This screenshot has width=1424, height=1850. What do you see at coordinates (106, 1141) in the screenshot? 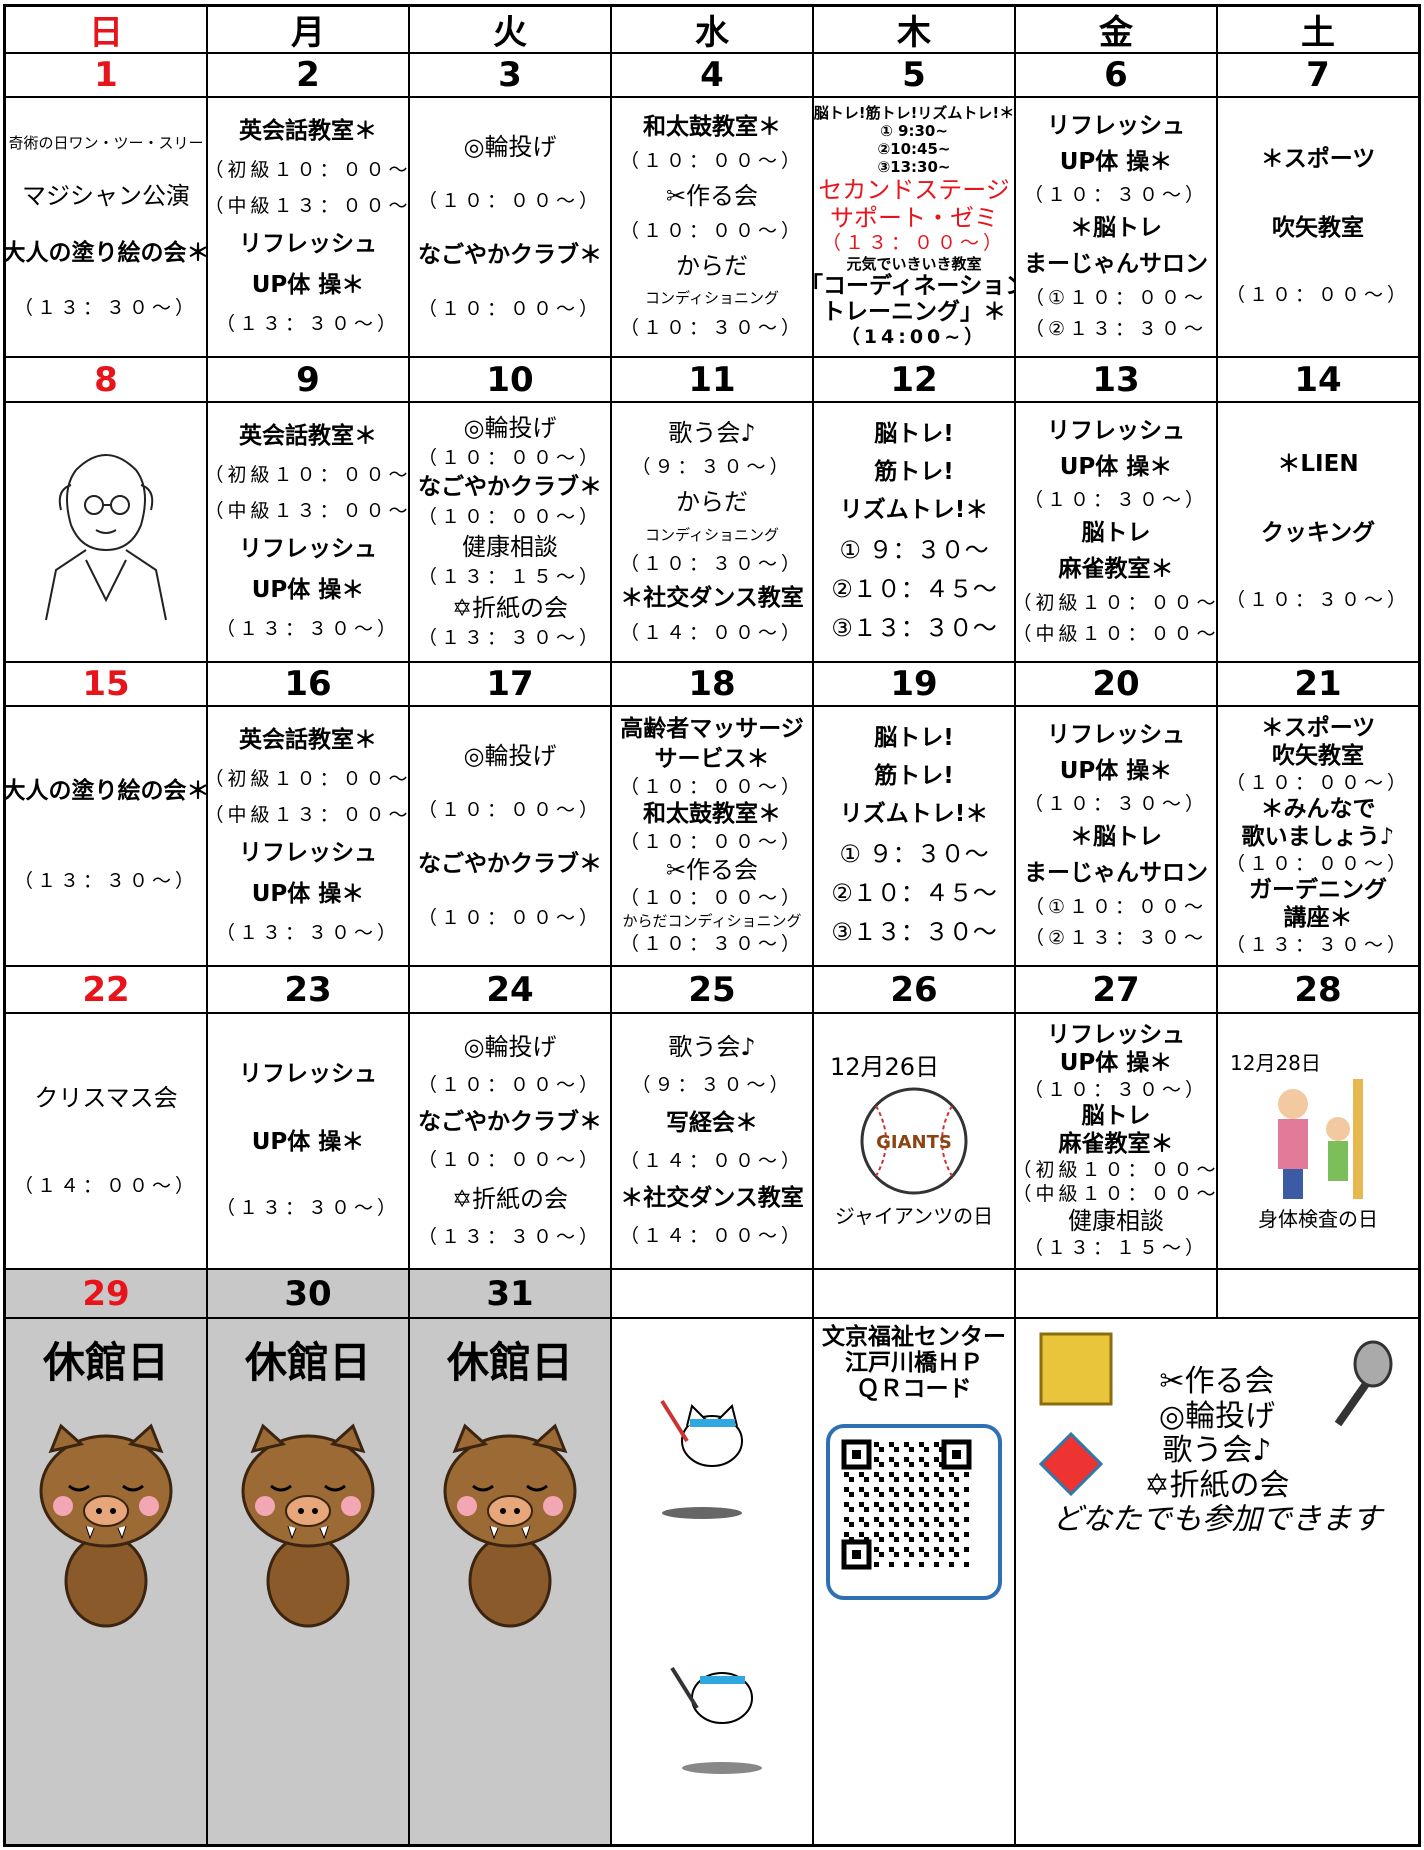
I see `day-cell: クリスマス会 （１４：００～）` at bounding box center [106, 1141].